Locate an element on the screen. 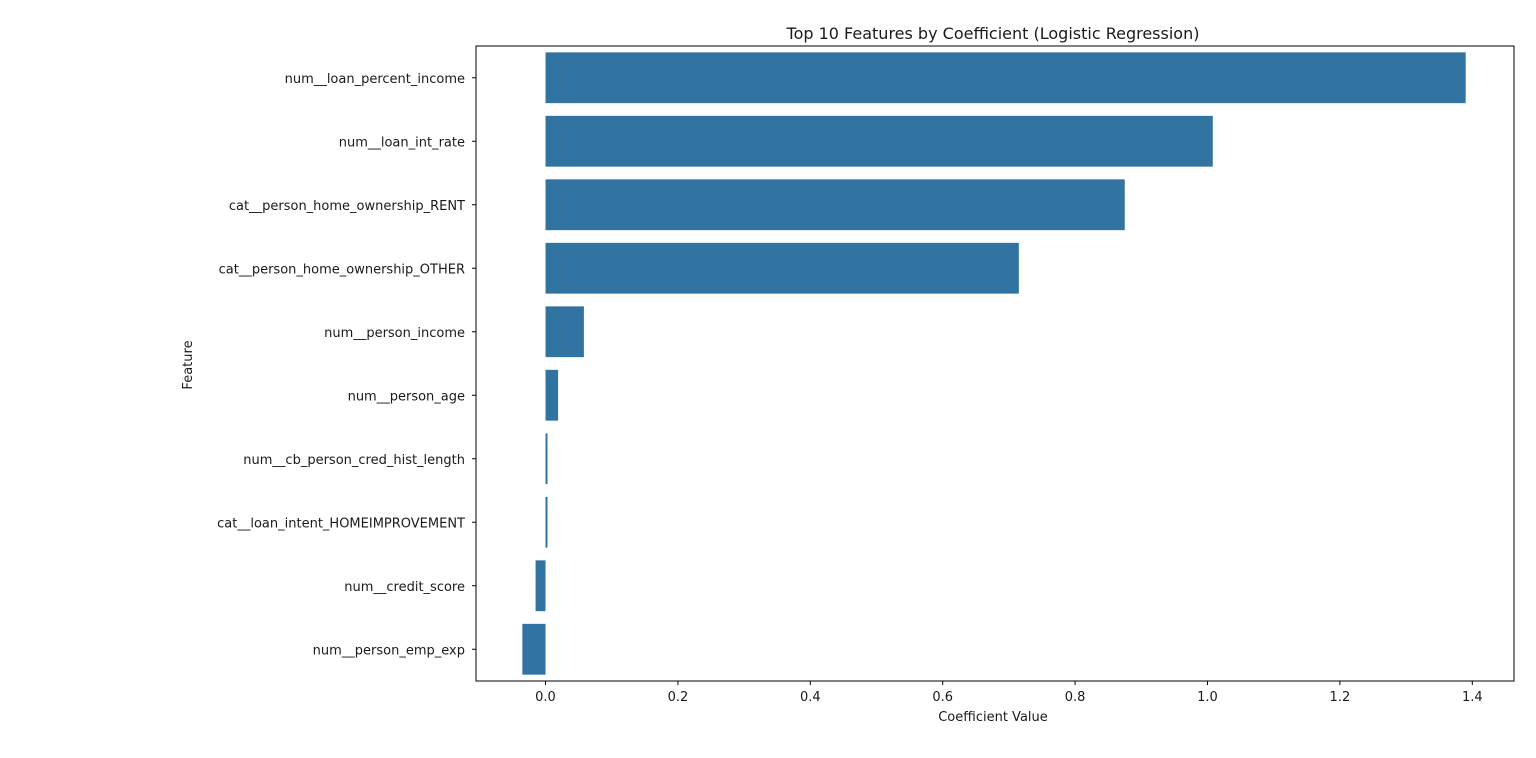 This screenshot has height=758, width=1536. y-tick-label: num__person_income is located at coordinates (394, 333).